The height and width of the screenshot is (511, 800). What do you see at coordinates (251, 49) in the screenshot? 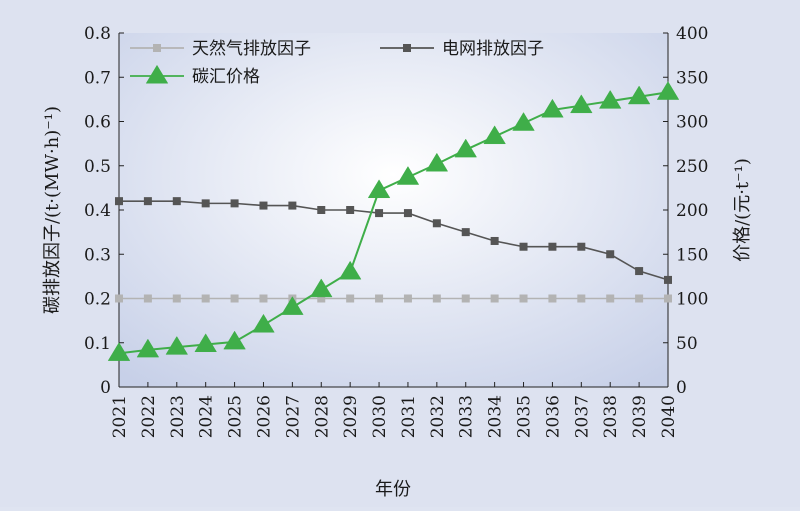
I see `legend-label: 天然气排放因子` at bounding box center [251, 49].